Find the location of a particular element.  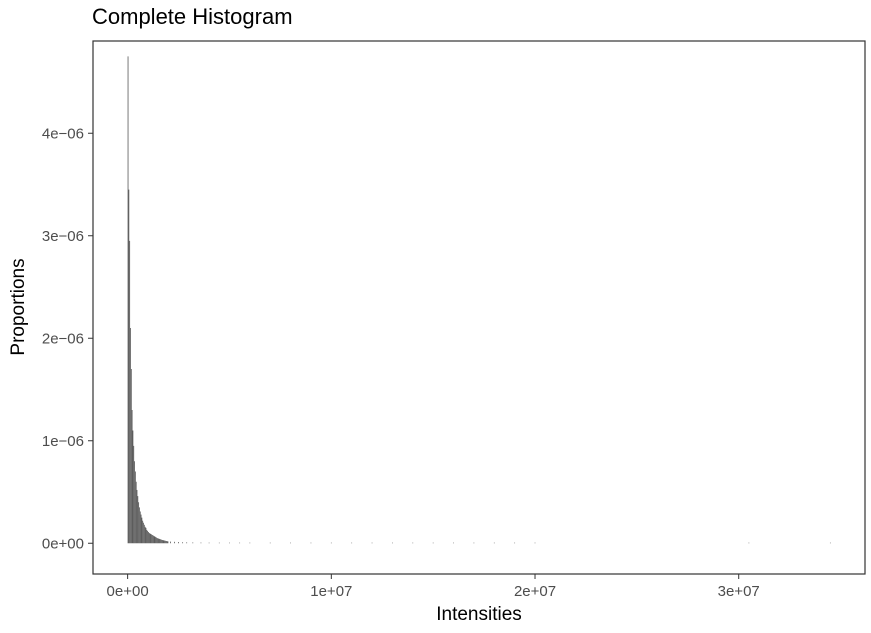

y-tick-label: 1e−06 is located at coordinates (63, 441).